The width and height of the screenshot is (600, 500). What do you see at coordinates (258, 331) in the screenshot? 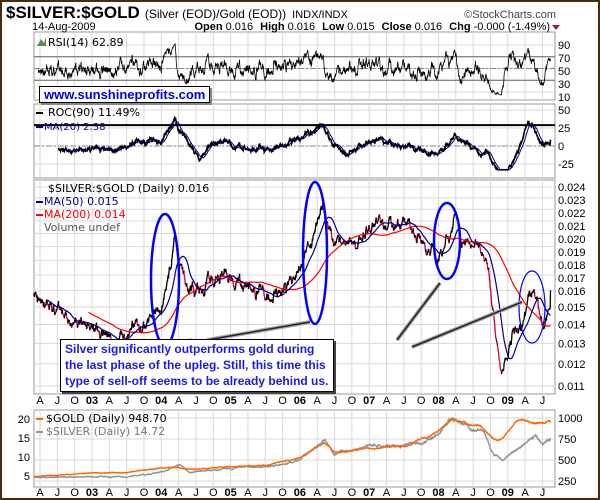
I see `pointer-line` at bounding box center [258, 331].